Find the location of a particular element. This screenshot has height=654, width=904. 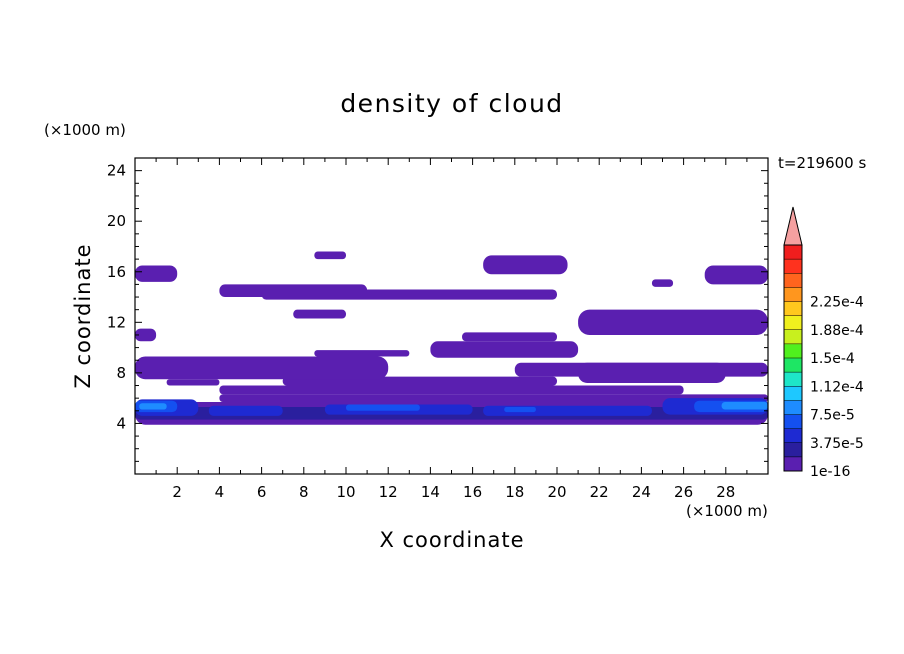

x-tick-label: 24 is located at coordinates (641, 492).